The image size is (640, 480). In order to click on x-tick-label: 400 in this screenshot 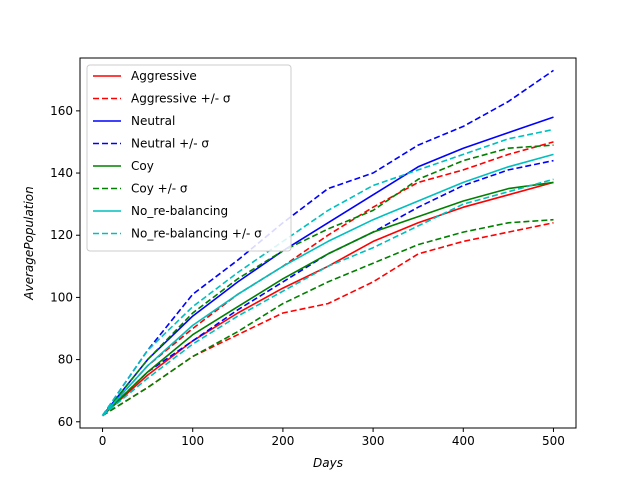, I will do `click(463, 441)`.